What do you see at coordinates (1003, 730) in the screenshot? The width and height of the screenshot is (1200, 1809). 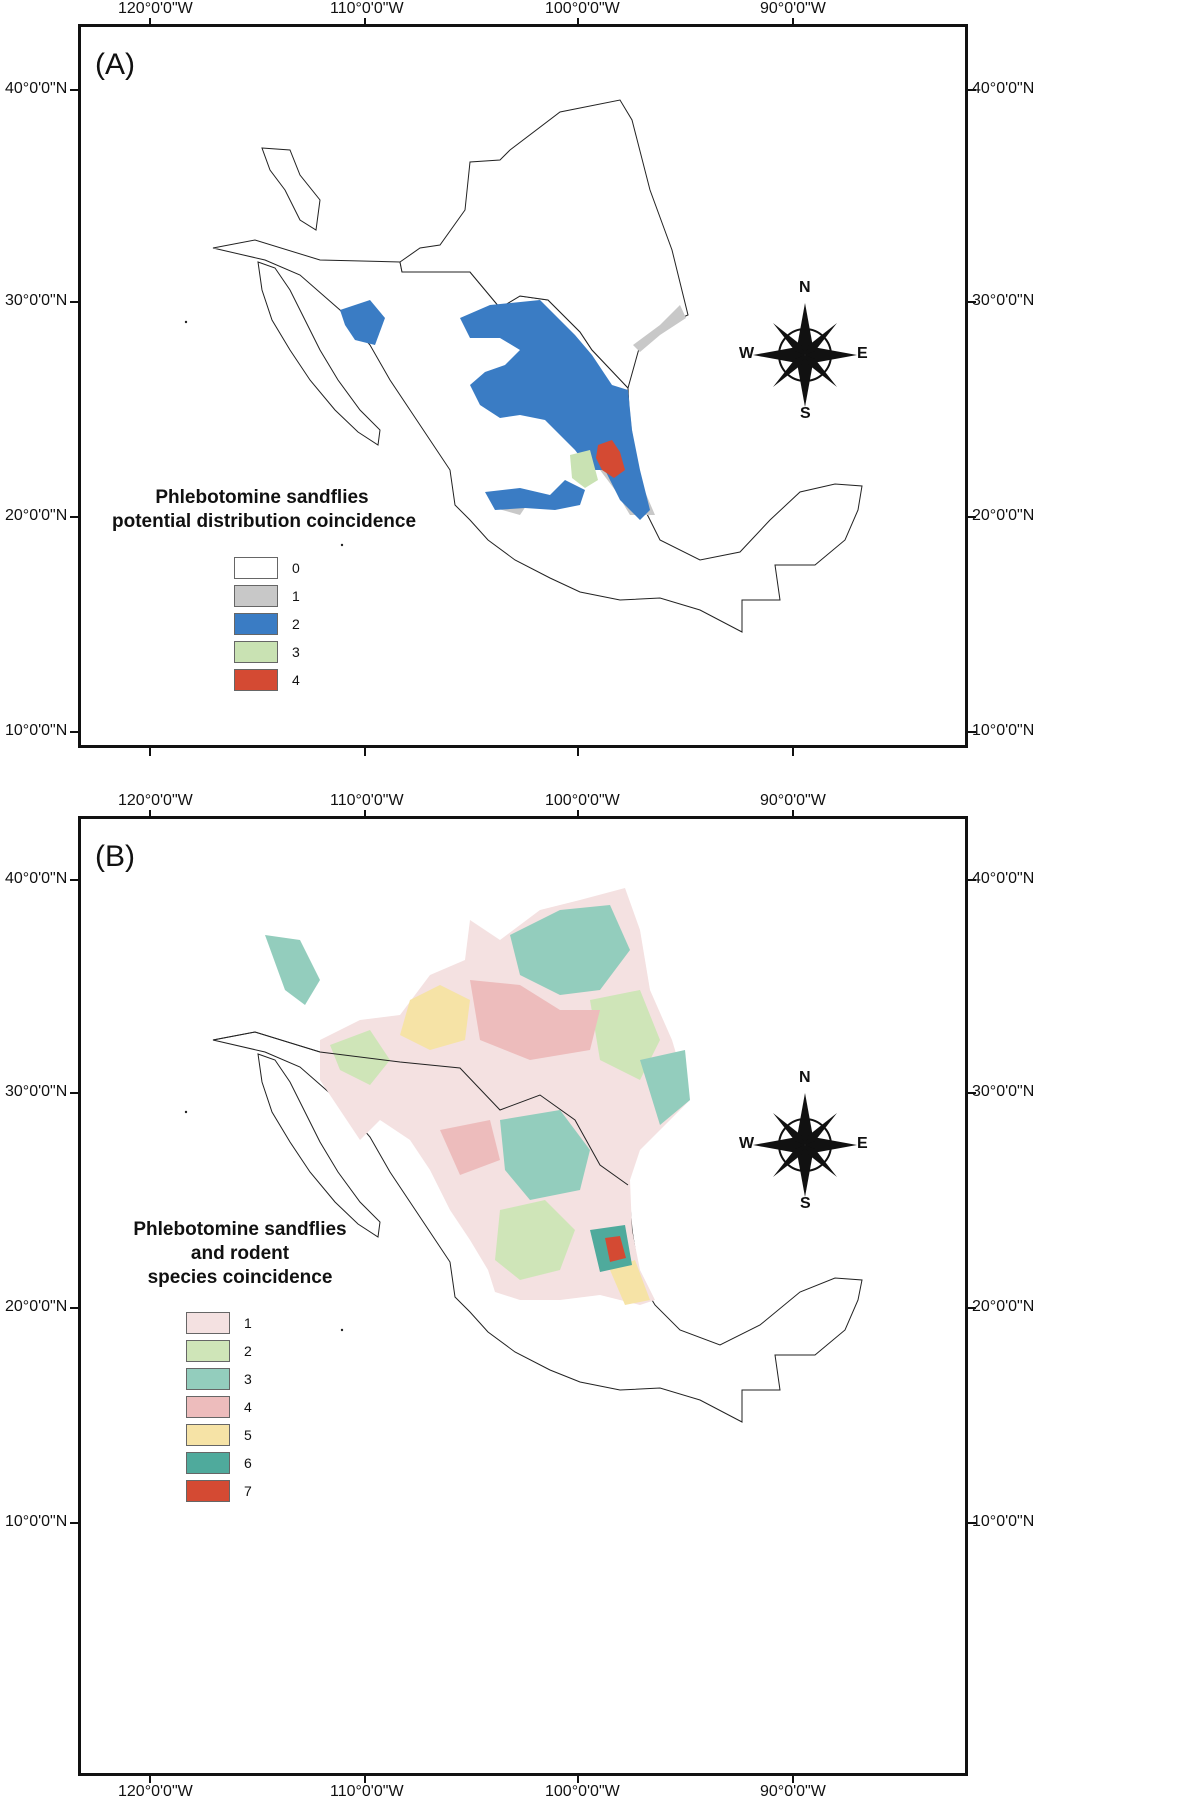 I see `lat-tick-10-right: 10°0'0"N` at bounding box center [1003, 730].